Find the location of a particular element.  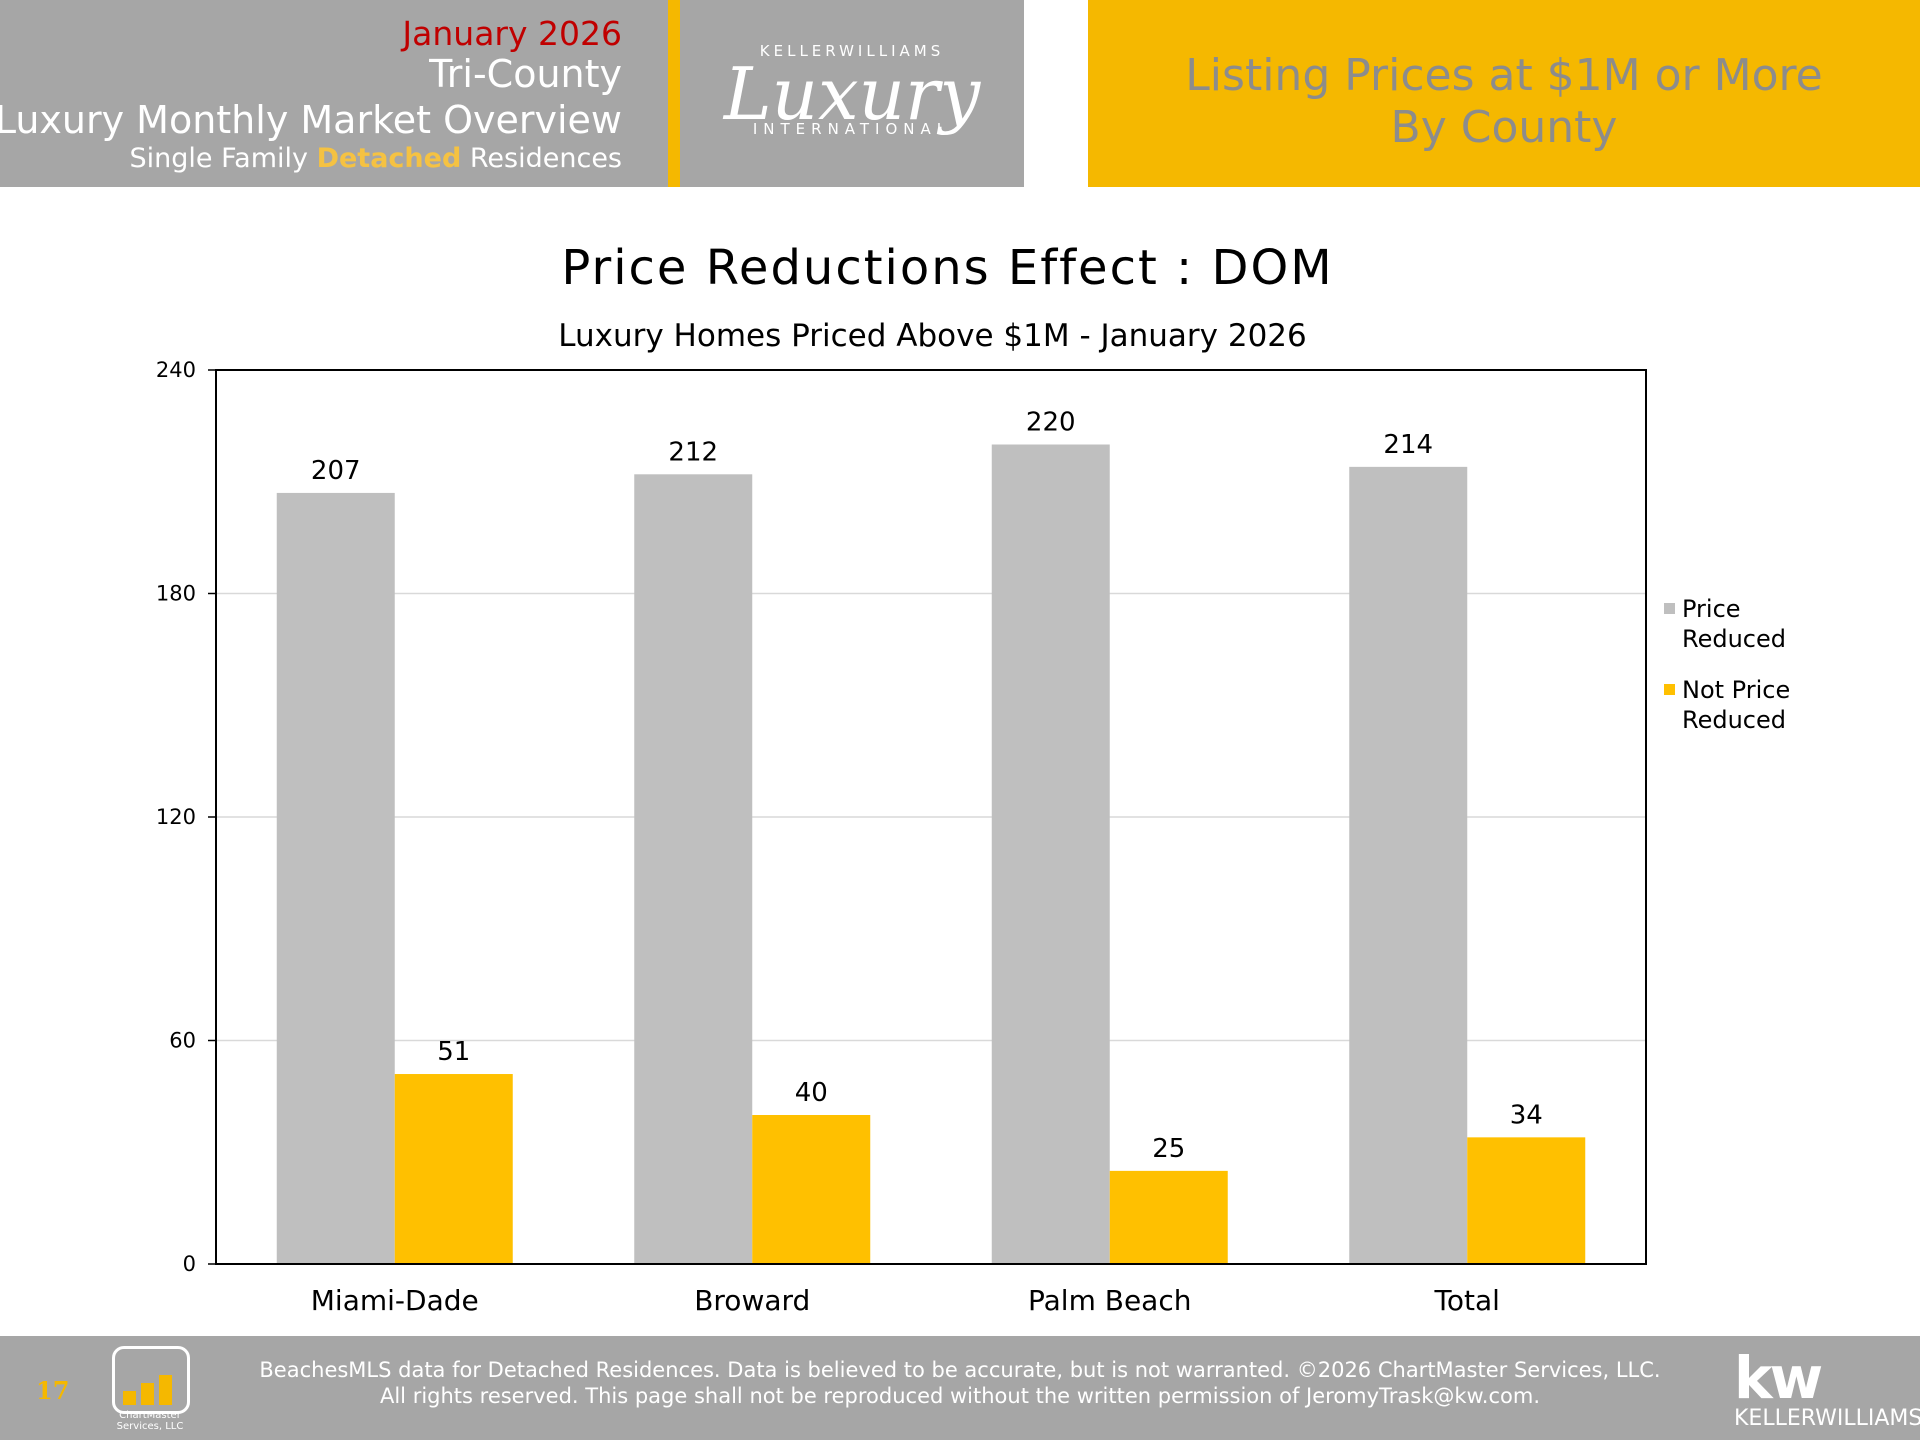

x-category-label: Palm Beach is located at coordinates (1109, 1300).